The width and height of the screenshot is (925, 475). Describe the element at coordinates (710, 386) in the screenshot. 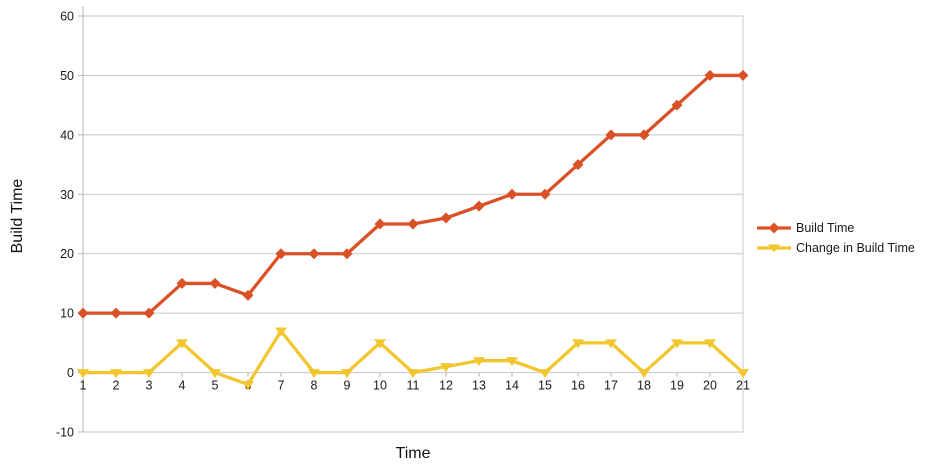

I see `x-tick-label: 20` at that location.